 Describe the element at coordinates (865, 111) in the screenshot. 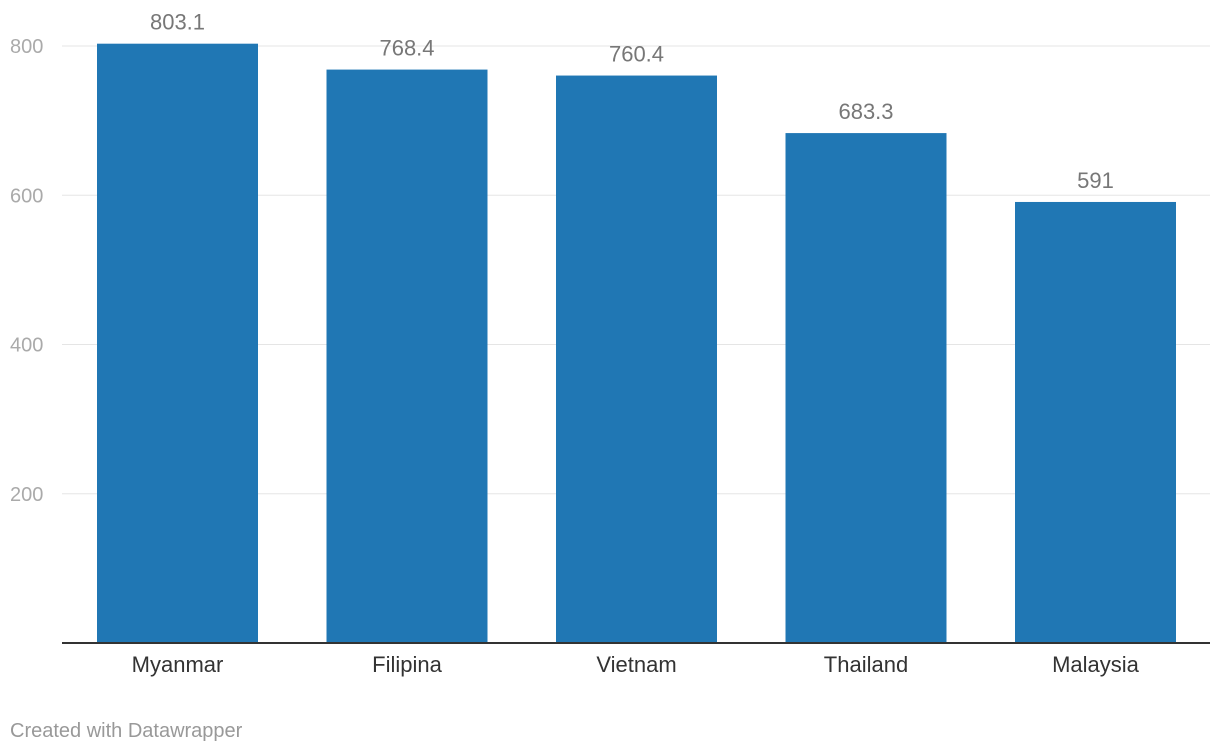

I see `value-label: 683.3` at that location.